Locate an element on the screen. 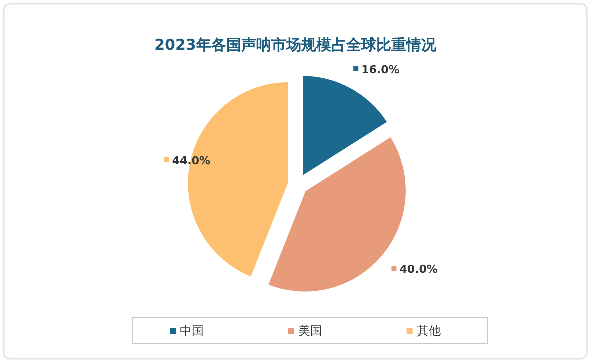 The image size is (591, 363). data-label: 40.0% is located at coordinates (419, 269).